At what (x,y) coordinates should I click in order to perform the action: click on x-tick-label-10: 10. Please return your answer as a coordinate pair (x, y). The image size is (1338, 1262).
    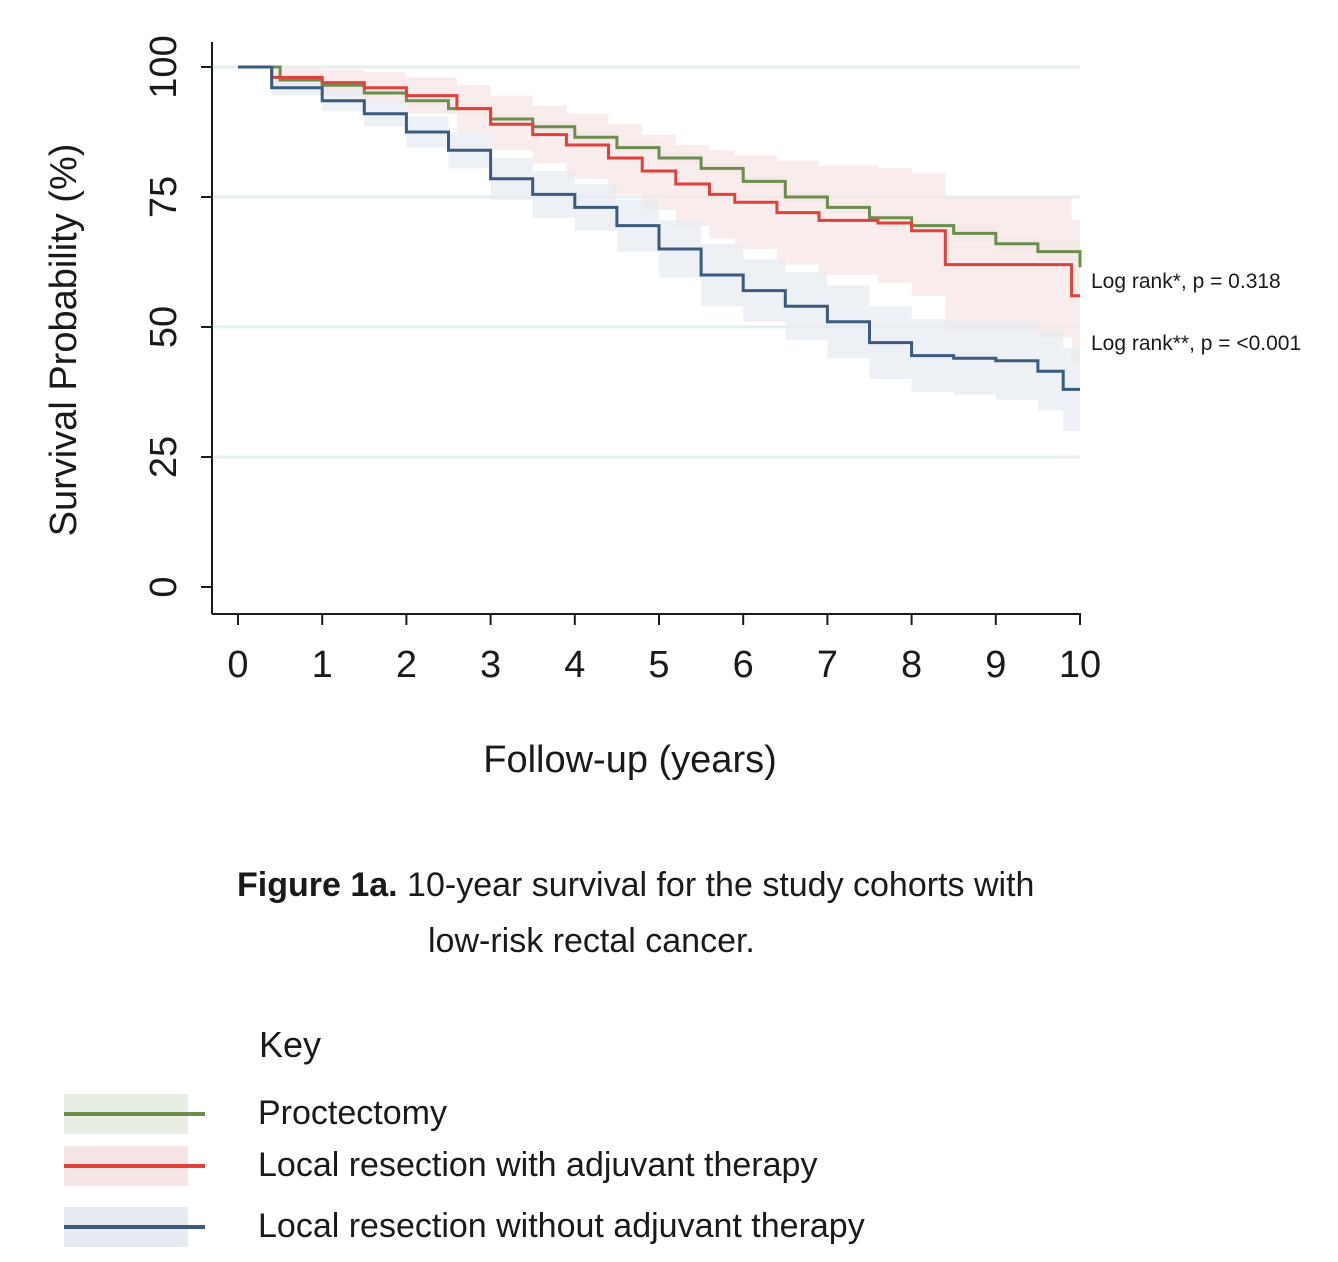
    Looking at the image, I should click on (1080, 665).